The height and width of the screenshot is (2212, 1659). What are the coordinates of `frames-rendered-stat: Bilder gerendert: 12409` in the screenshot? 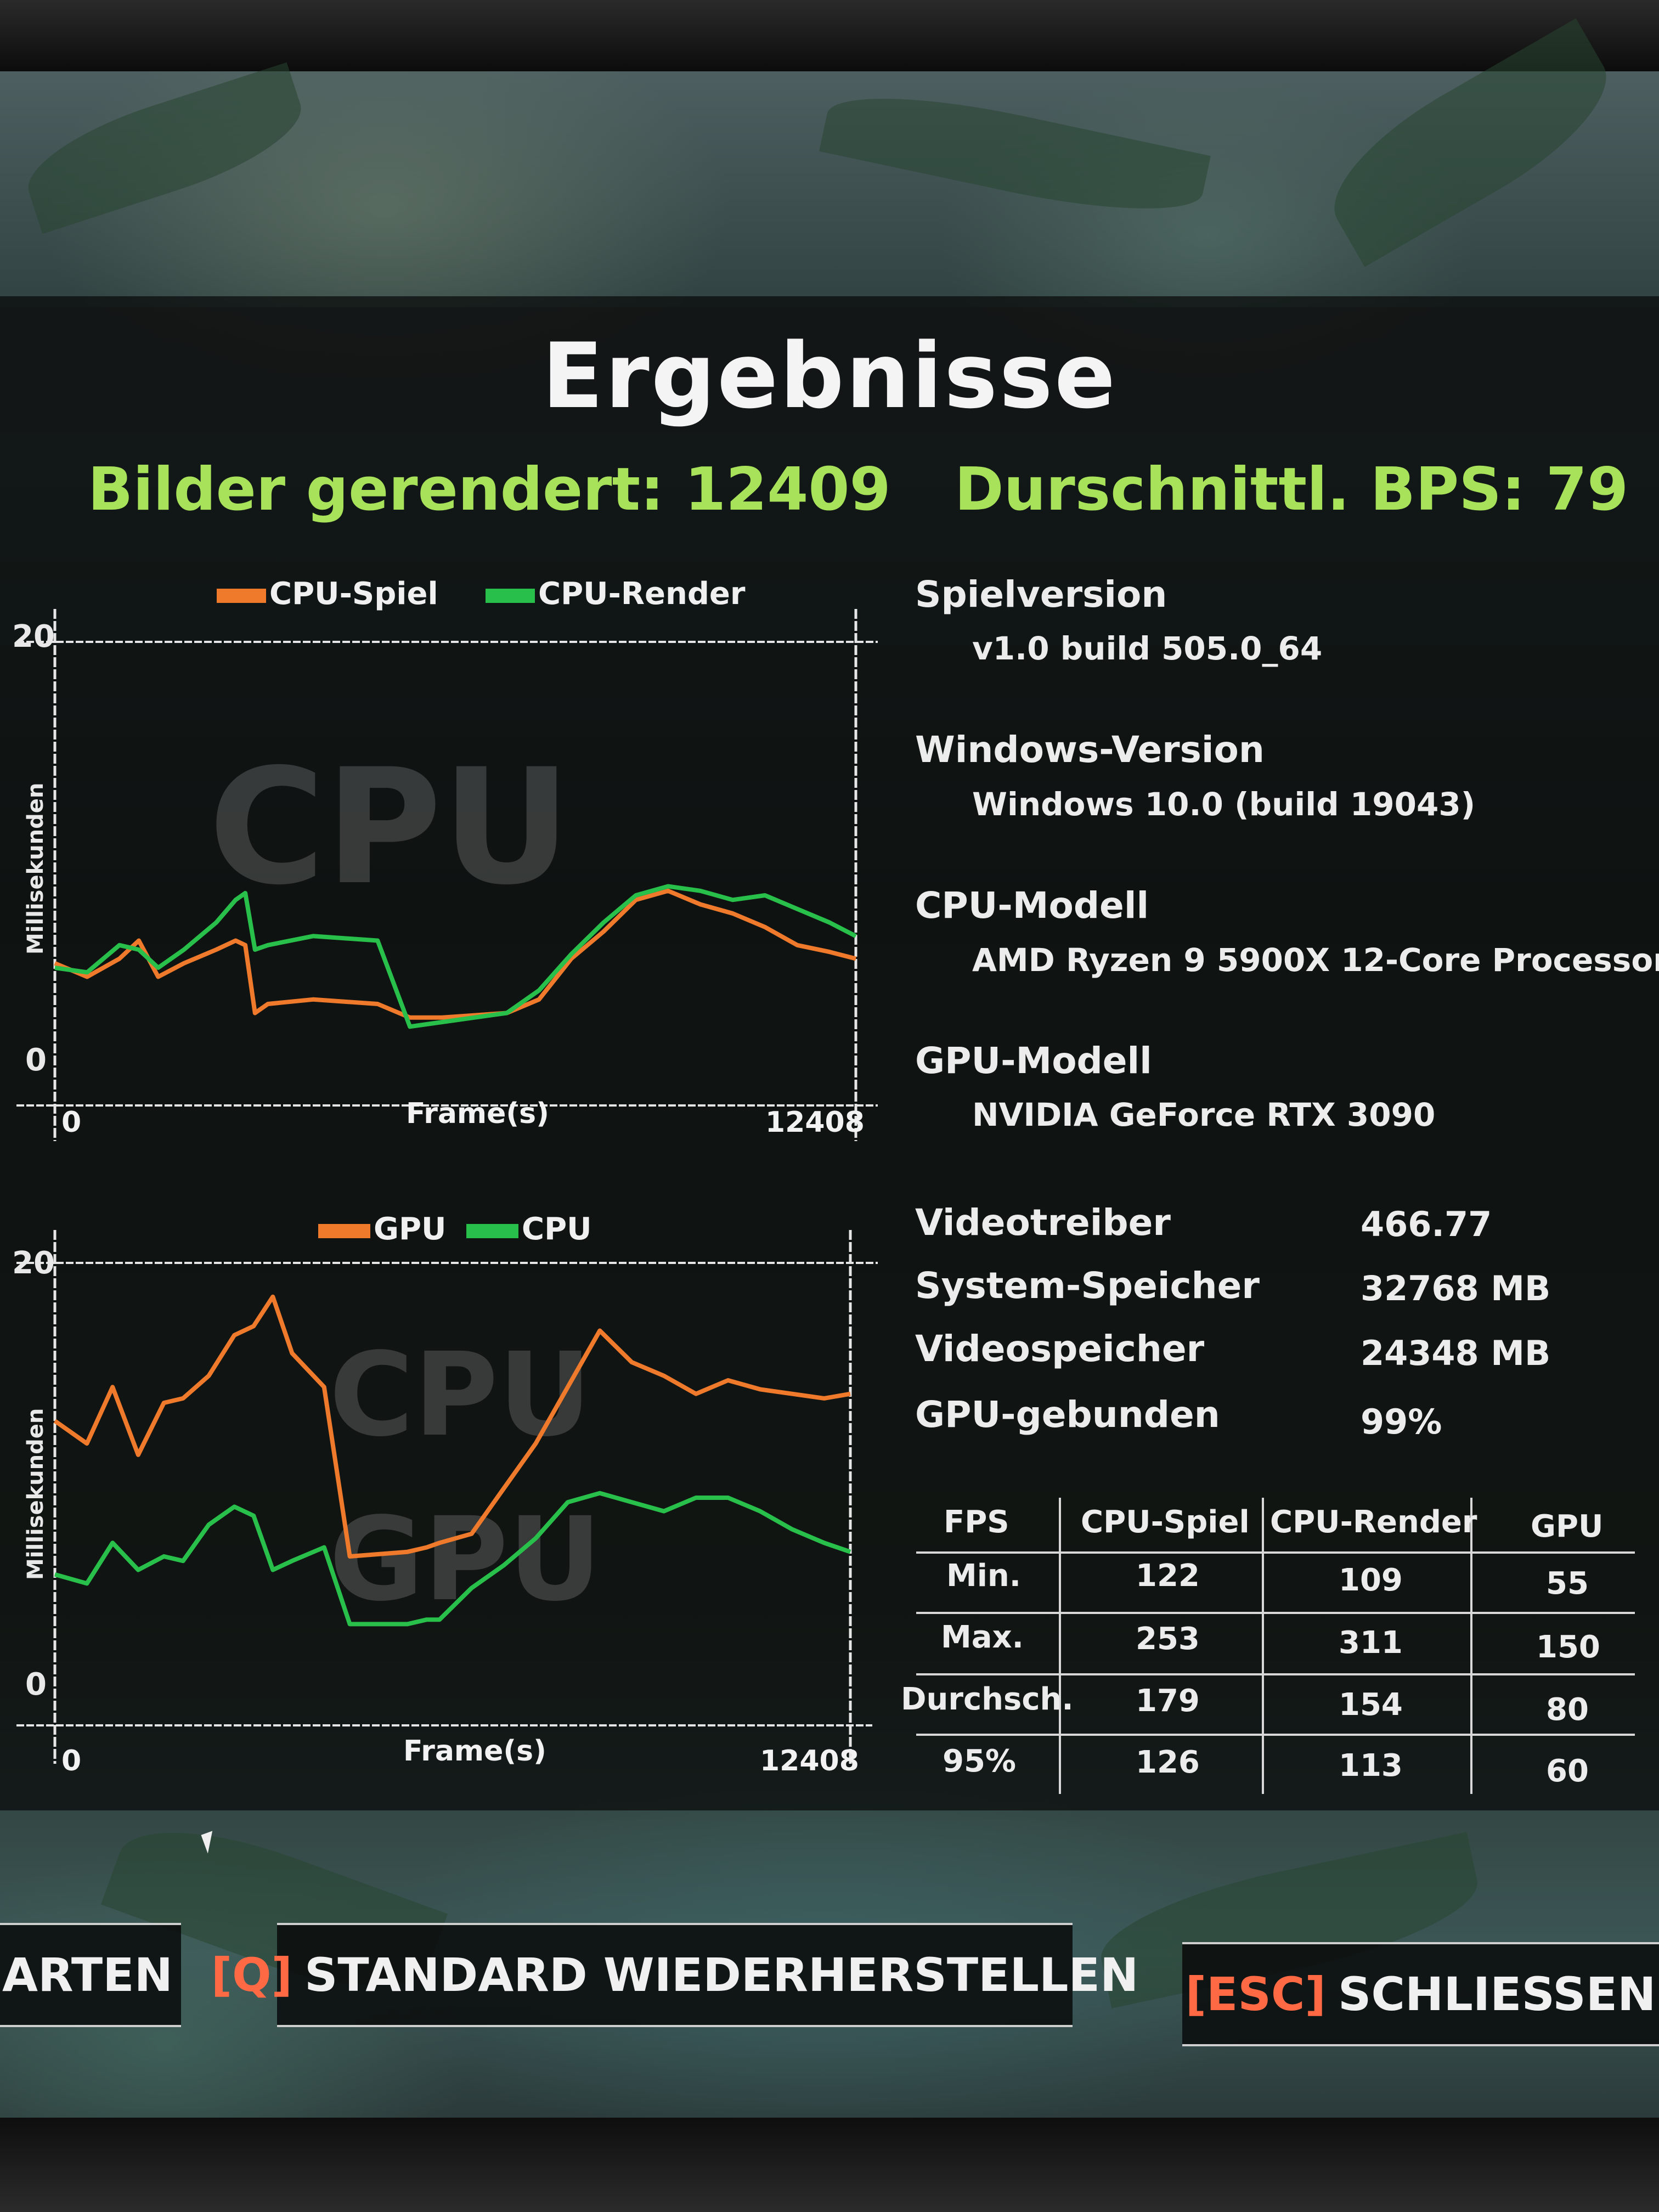 It's located at (490, 490).